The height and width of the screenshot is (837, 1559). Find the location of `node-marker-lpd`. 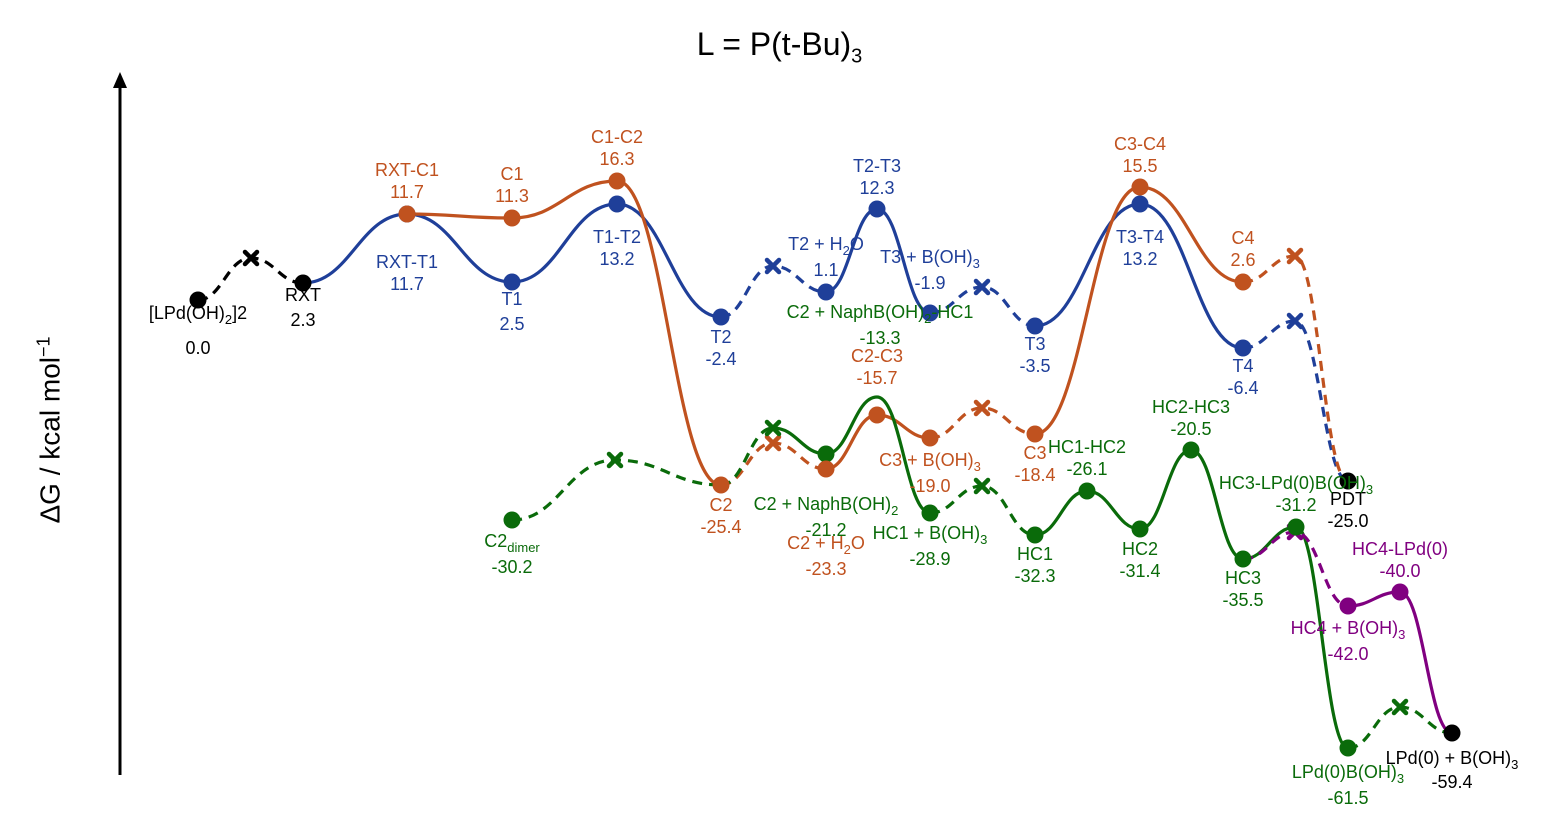

node-marker-lpd is located at coordinates (198, 300).